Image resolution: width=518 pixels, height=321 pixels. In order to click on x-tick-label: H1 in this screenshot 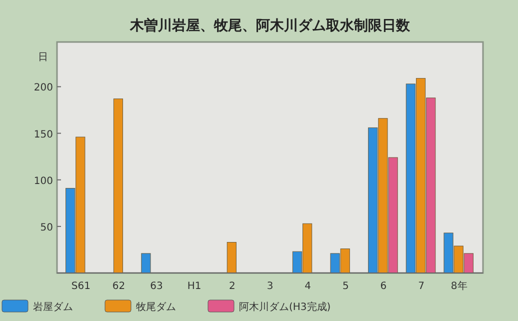, I will do `click(194, 286)`.